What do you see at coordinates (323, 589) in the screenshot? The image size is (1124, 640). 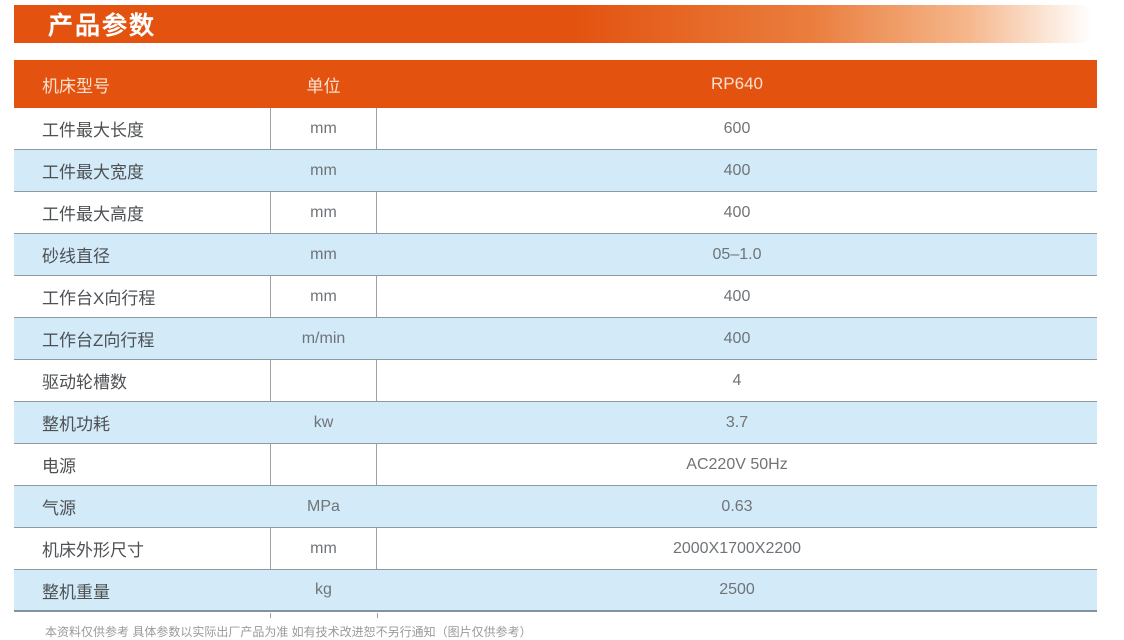 I see `row-unit: kg` at bounding box center [323, 589].